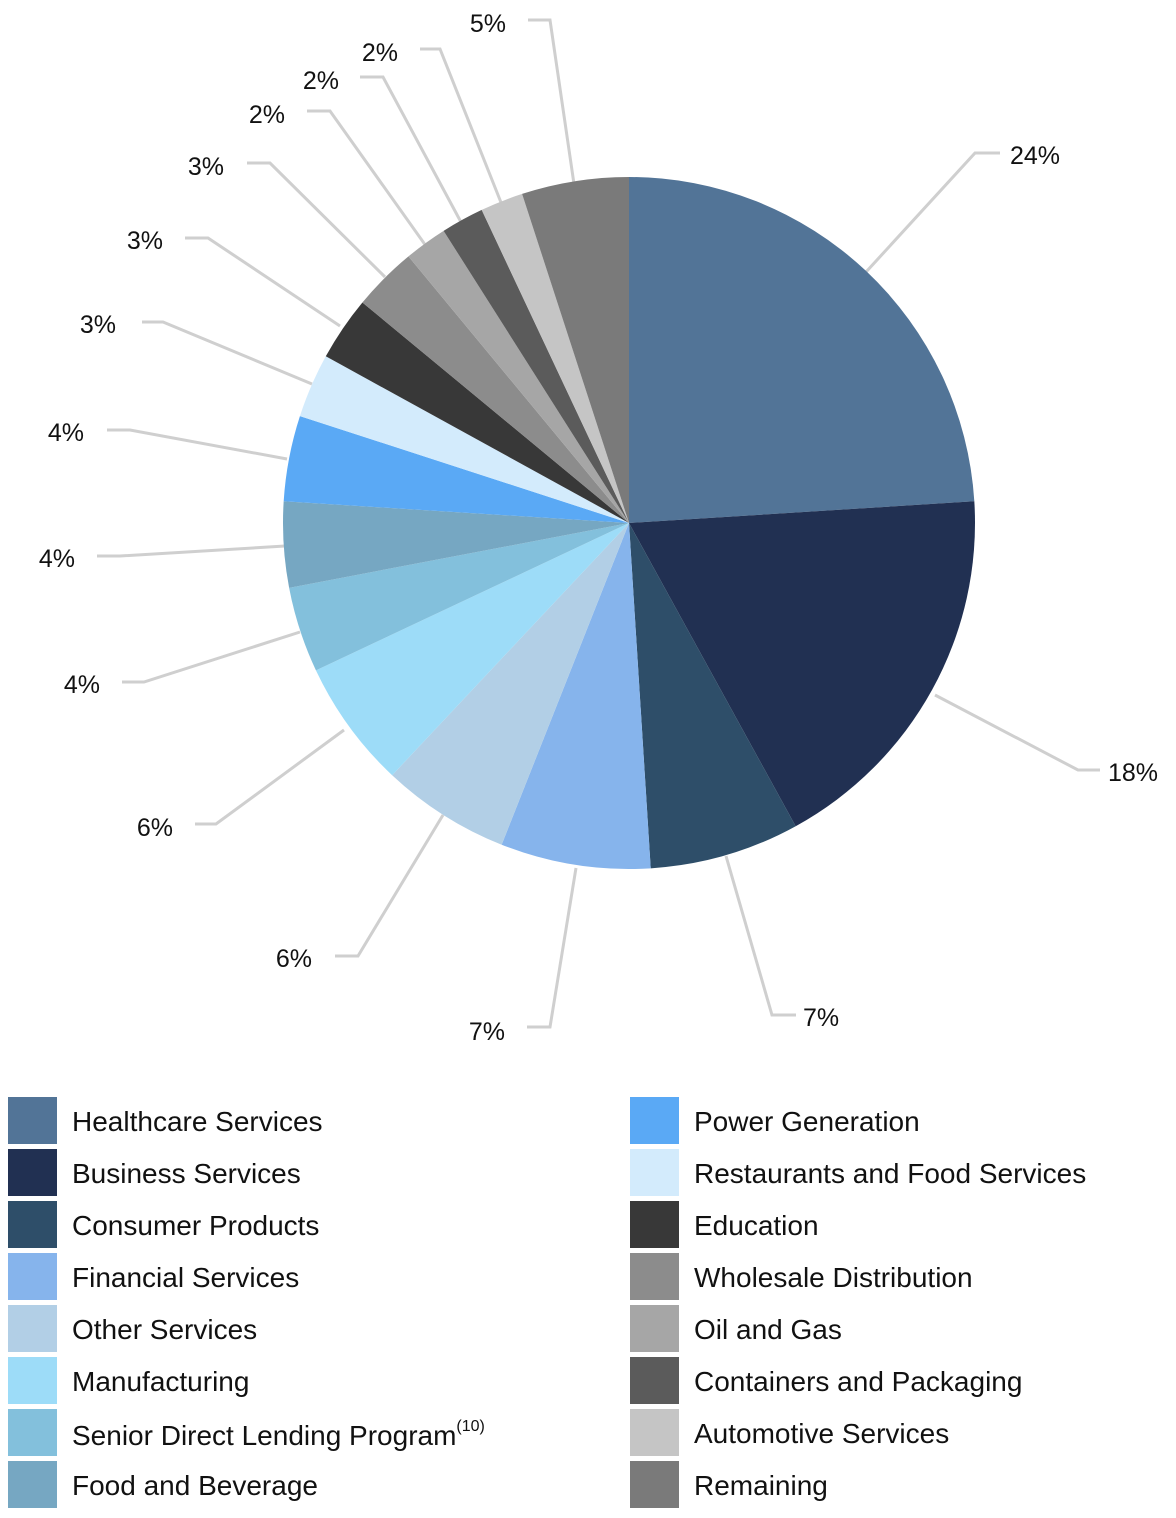  What do you see at coordinates (822, 1433) in the screenshot?
I see `legend-label: Automotive Services` at bounding box center [822, 1433].